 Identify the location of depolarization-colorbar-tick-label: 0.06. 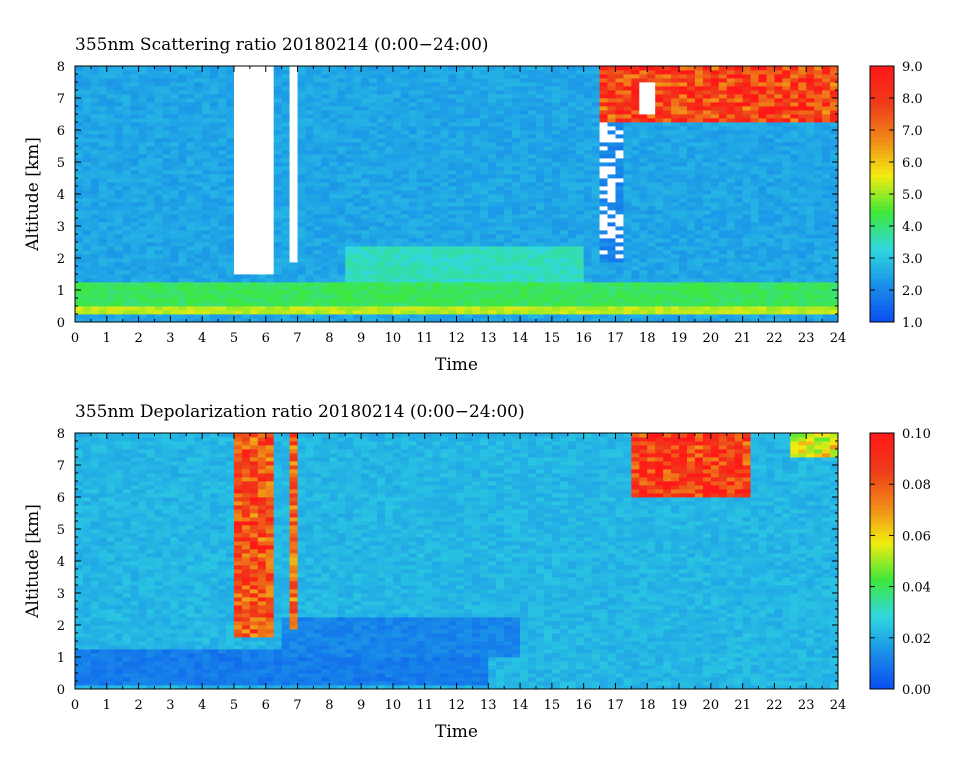
(916, 536).